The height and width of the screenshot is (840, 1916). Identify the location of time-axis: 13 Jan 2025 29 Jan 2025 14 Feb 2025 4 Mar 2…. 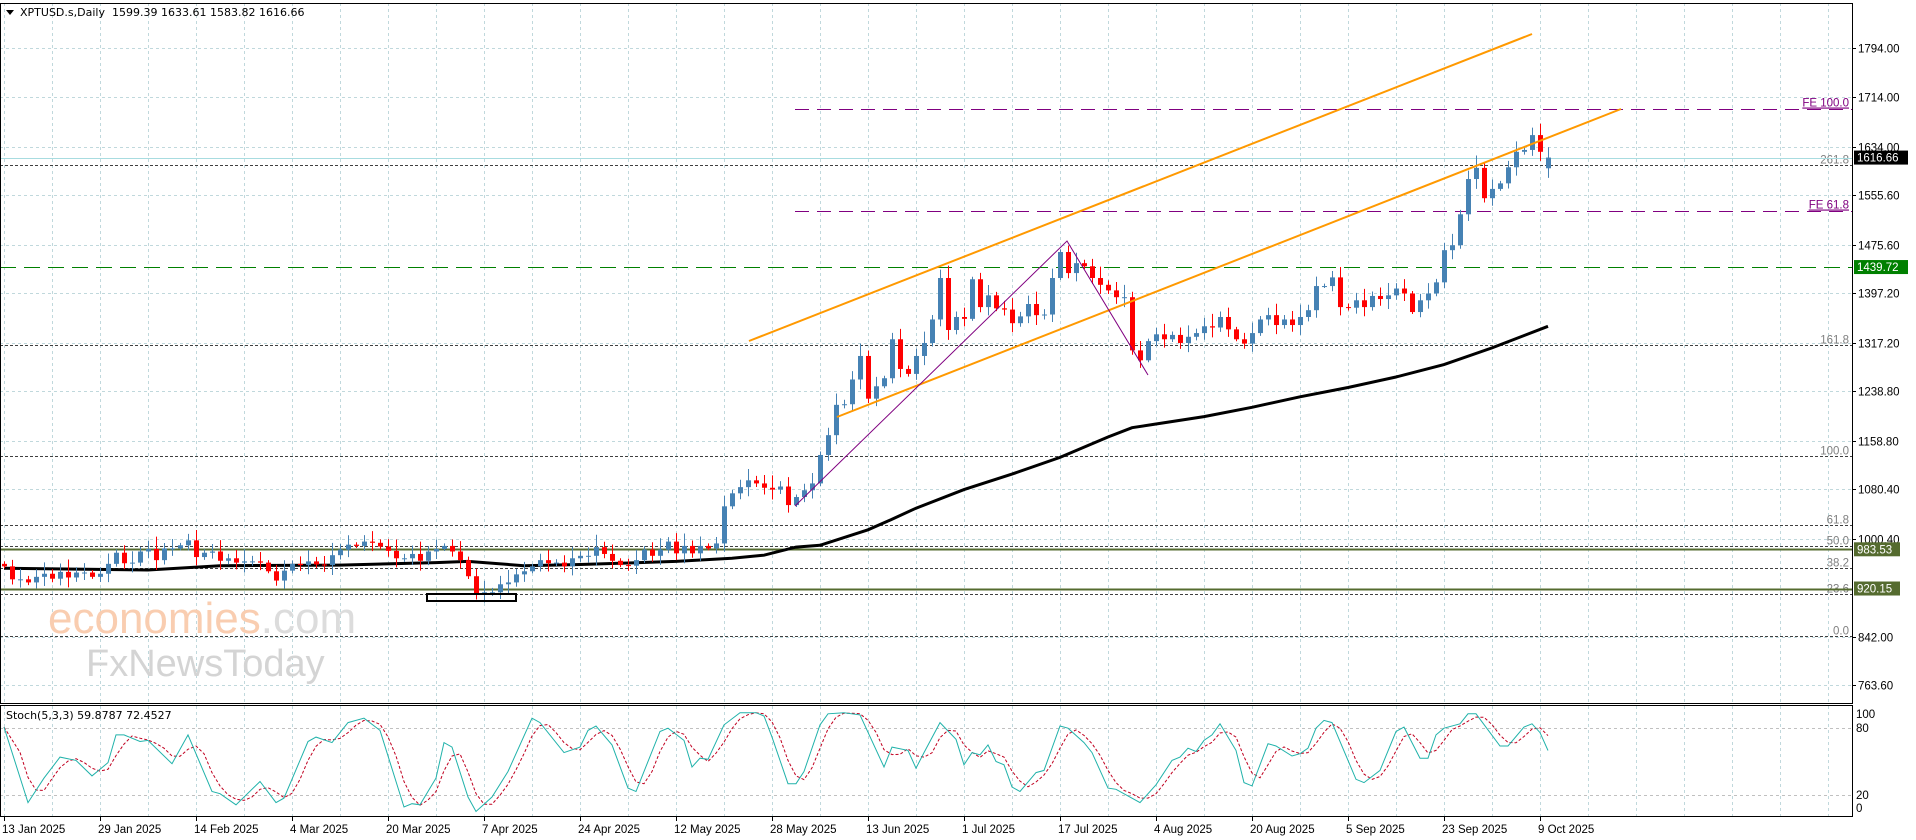
(798, 826).